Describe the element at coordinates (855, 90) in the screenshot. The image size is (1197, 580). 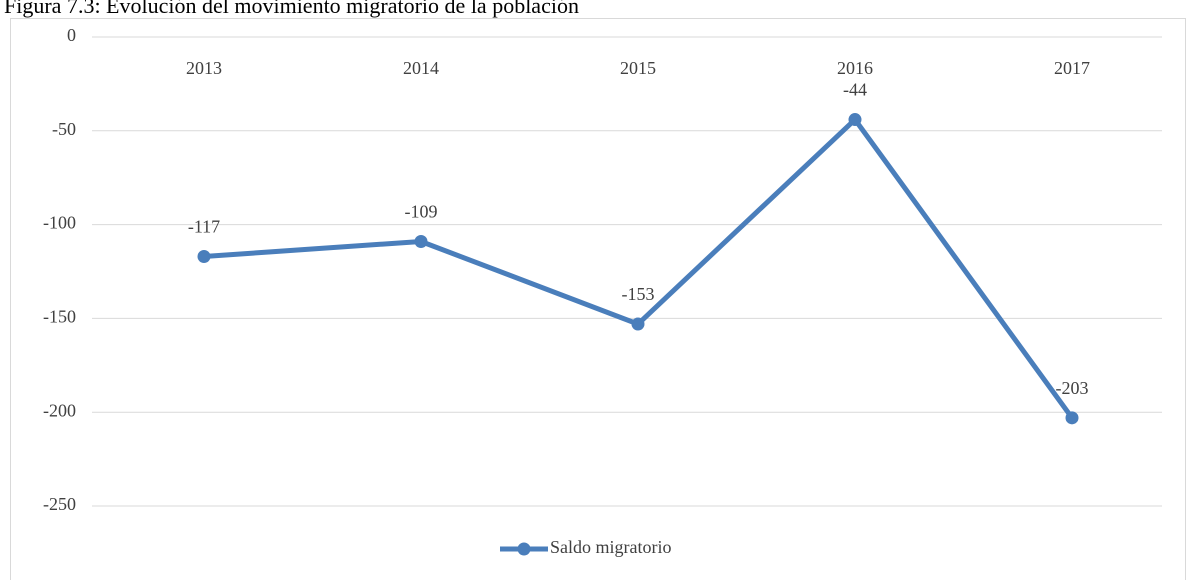
I see `data-label: -44` at that location.